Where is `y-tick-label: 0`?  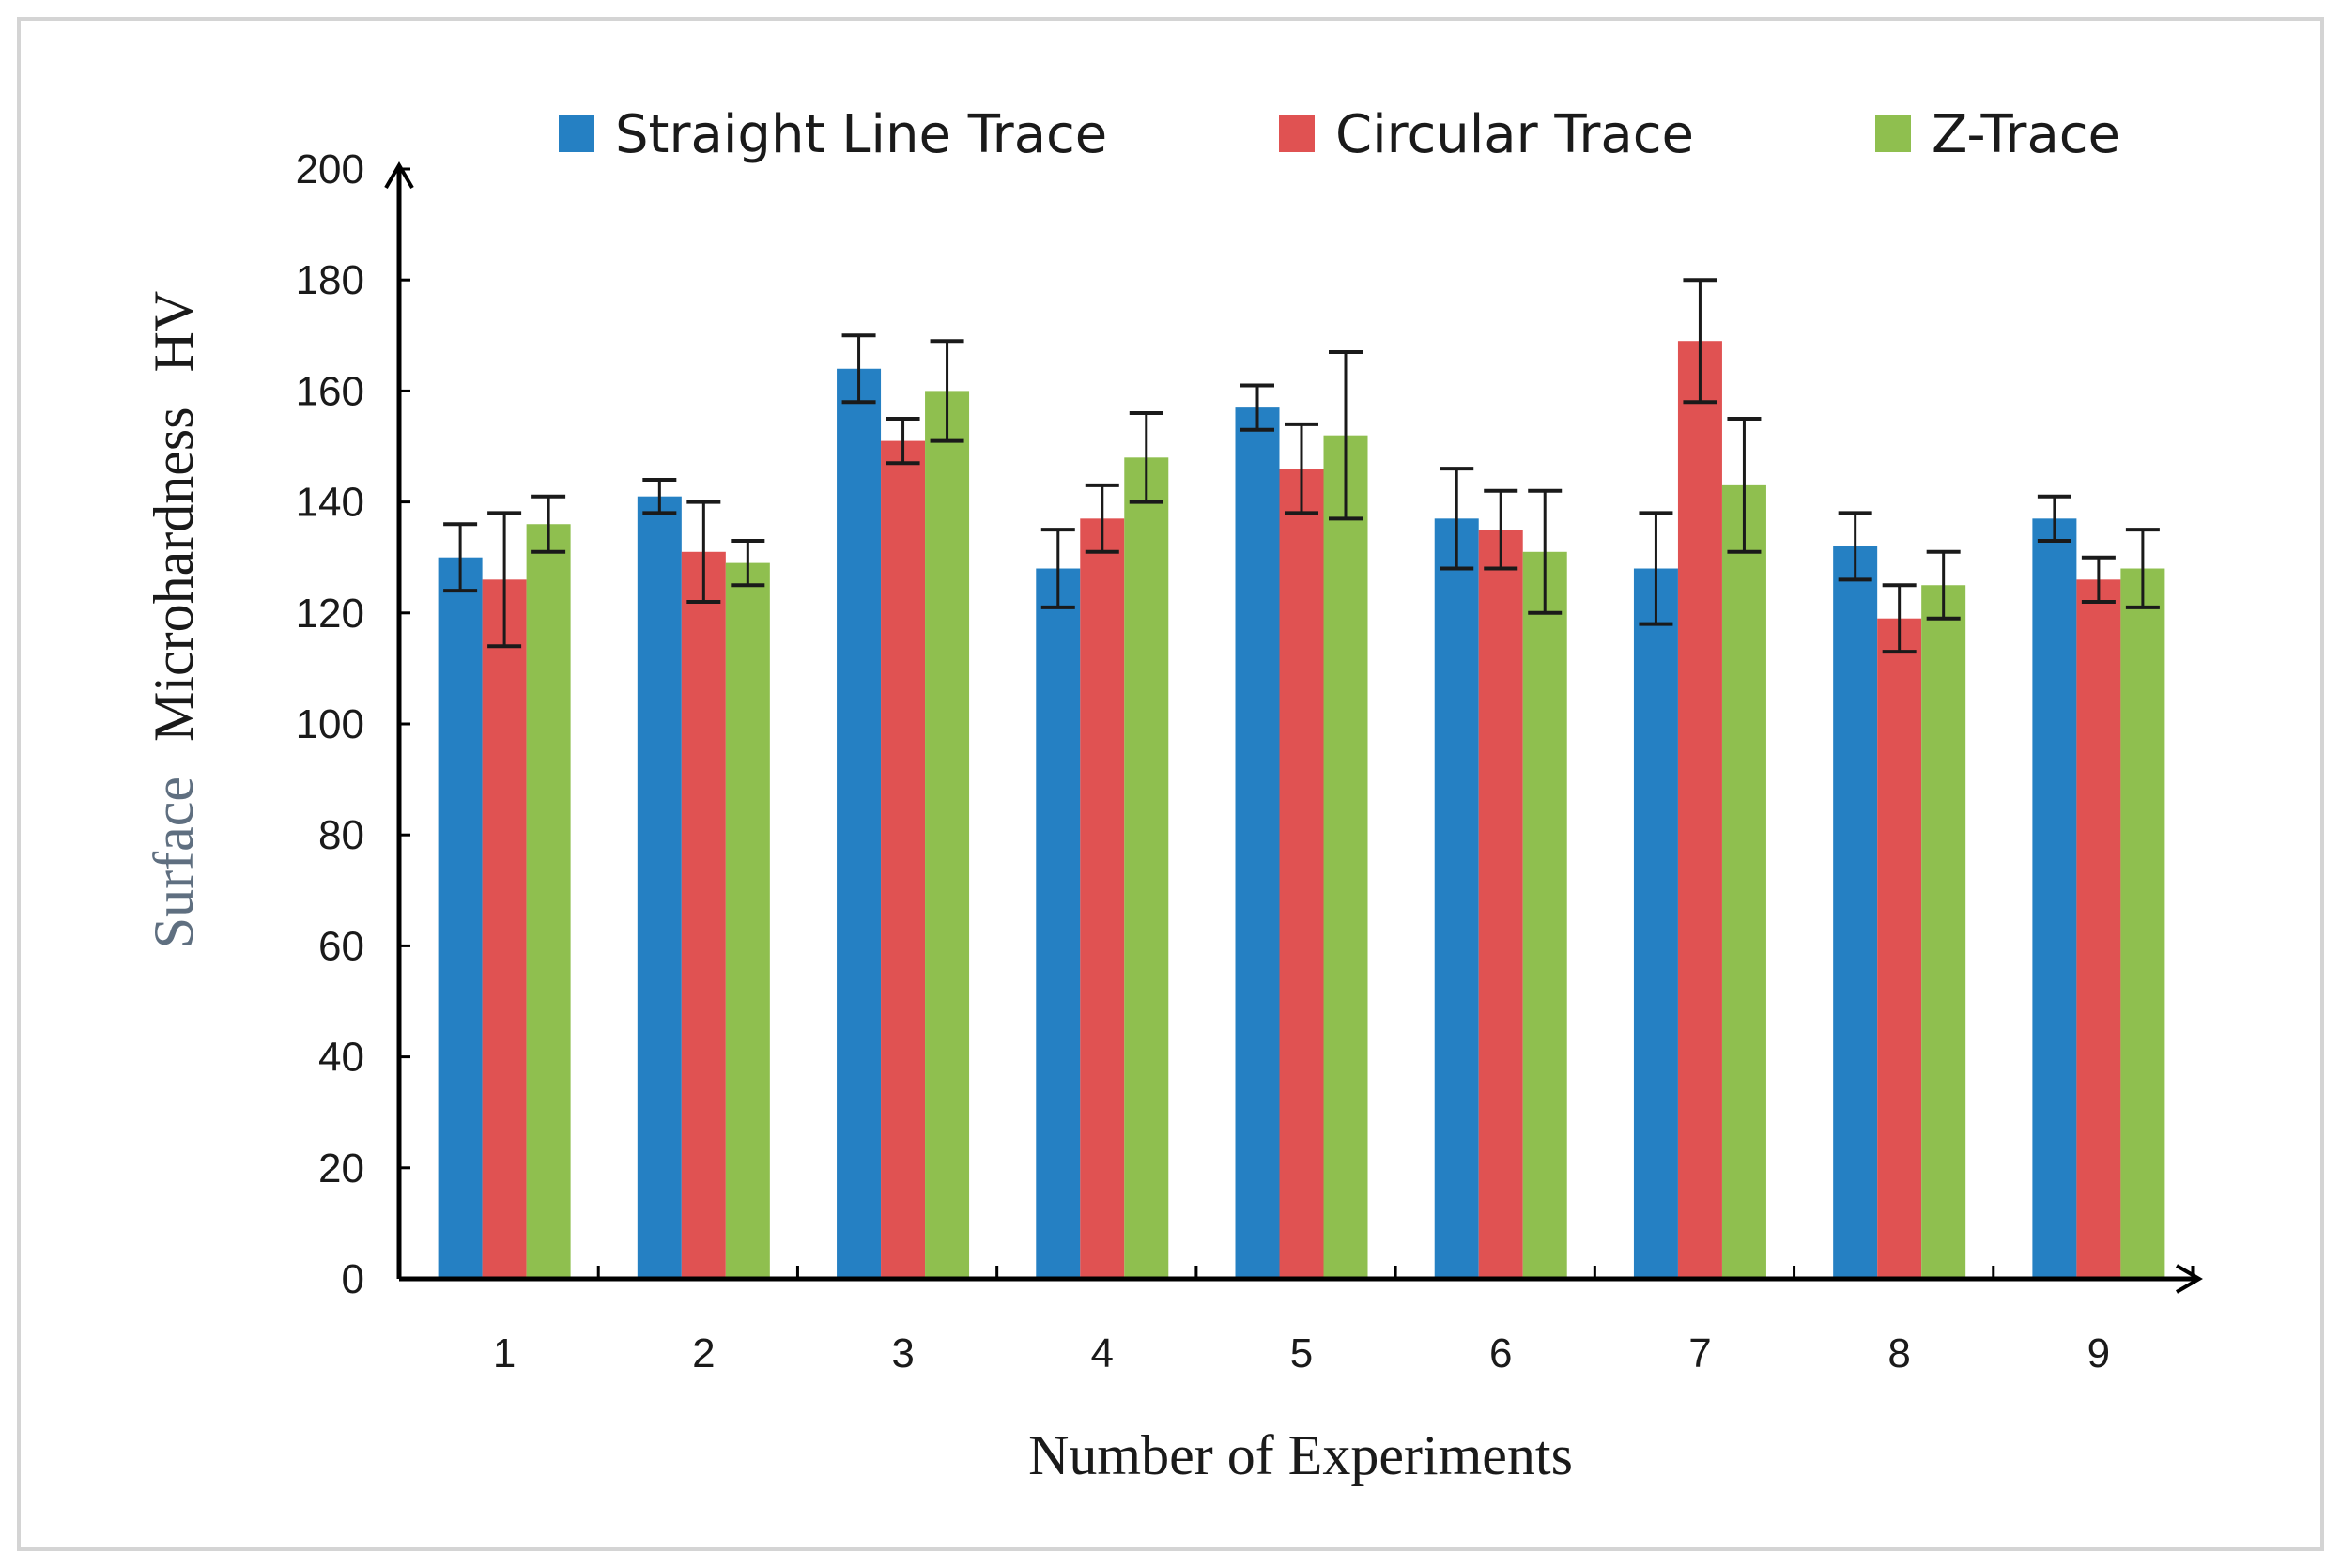 y-tick-label: 0 is located at coordinates (353, 1279).